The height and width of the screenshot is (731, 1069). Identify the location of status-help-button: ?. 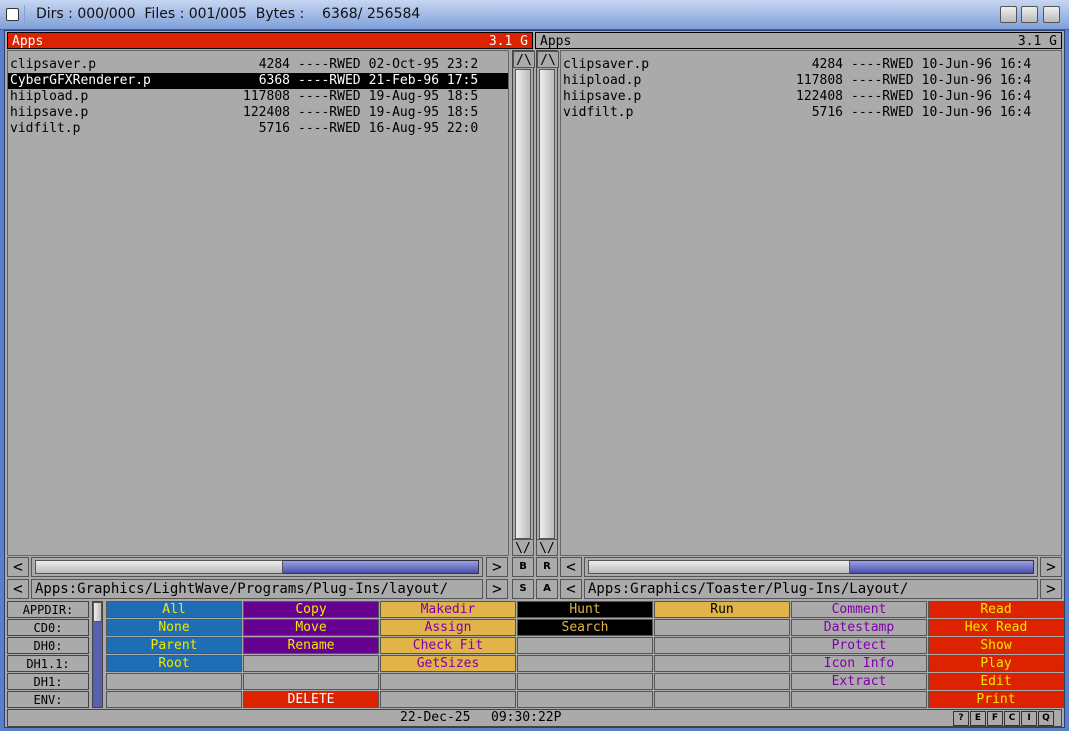
(961, 718).